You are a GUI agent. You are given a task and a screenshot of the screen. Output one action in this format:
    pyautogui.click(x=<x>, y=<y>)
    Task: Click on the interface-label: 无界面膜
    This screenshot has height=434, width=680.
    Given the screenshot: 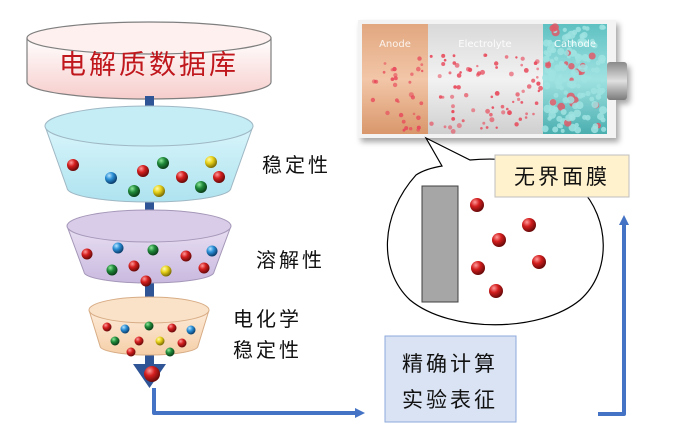 What is the action you would take?
    pyautogui.click(x=562, y=177)
    